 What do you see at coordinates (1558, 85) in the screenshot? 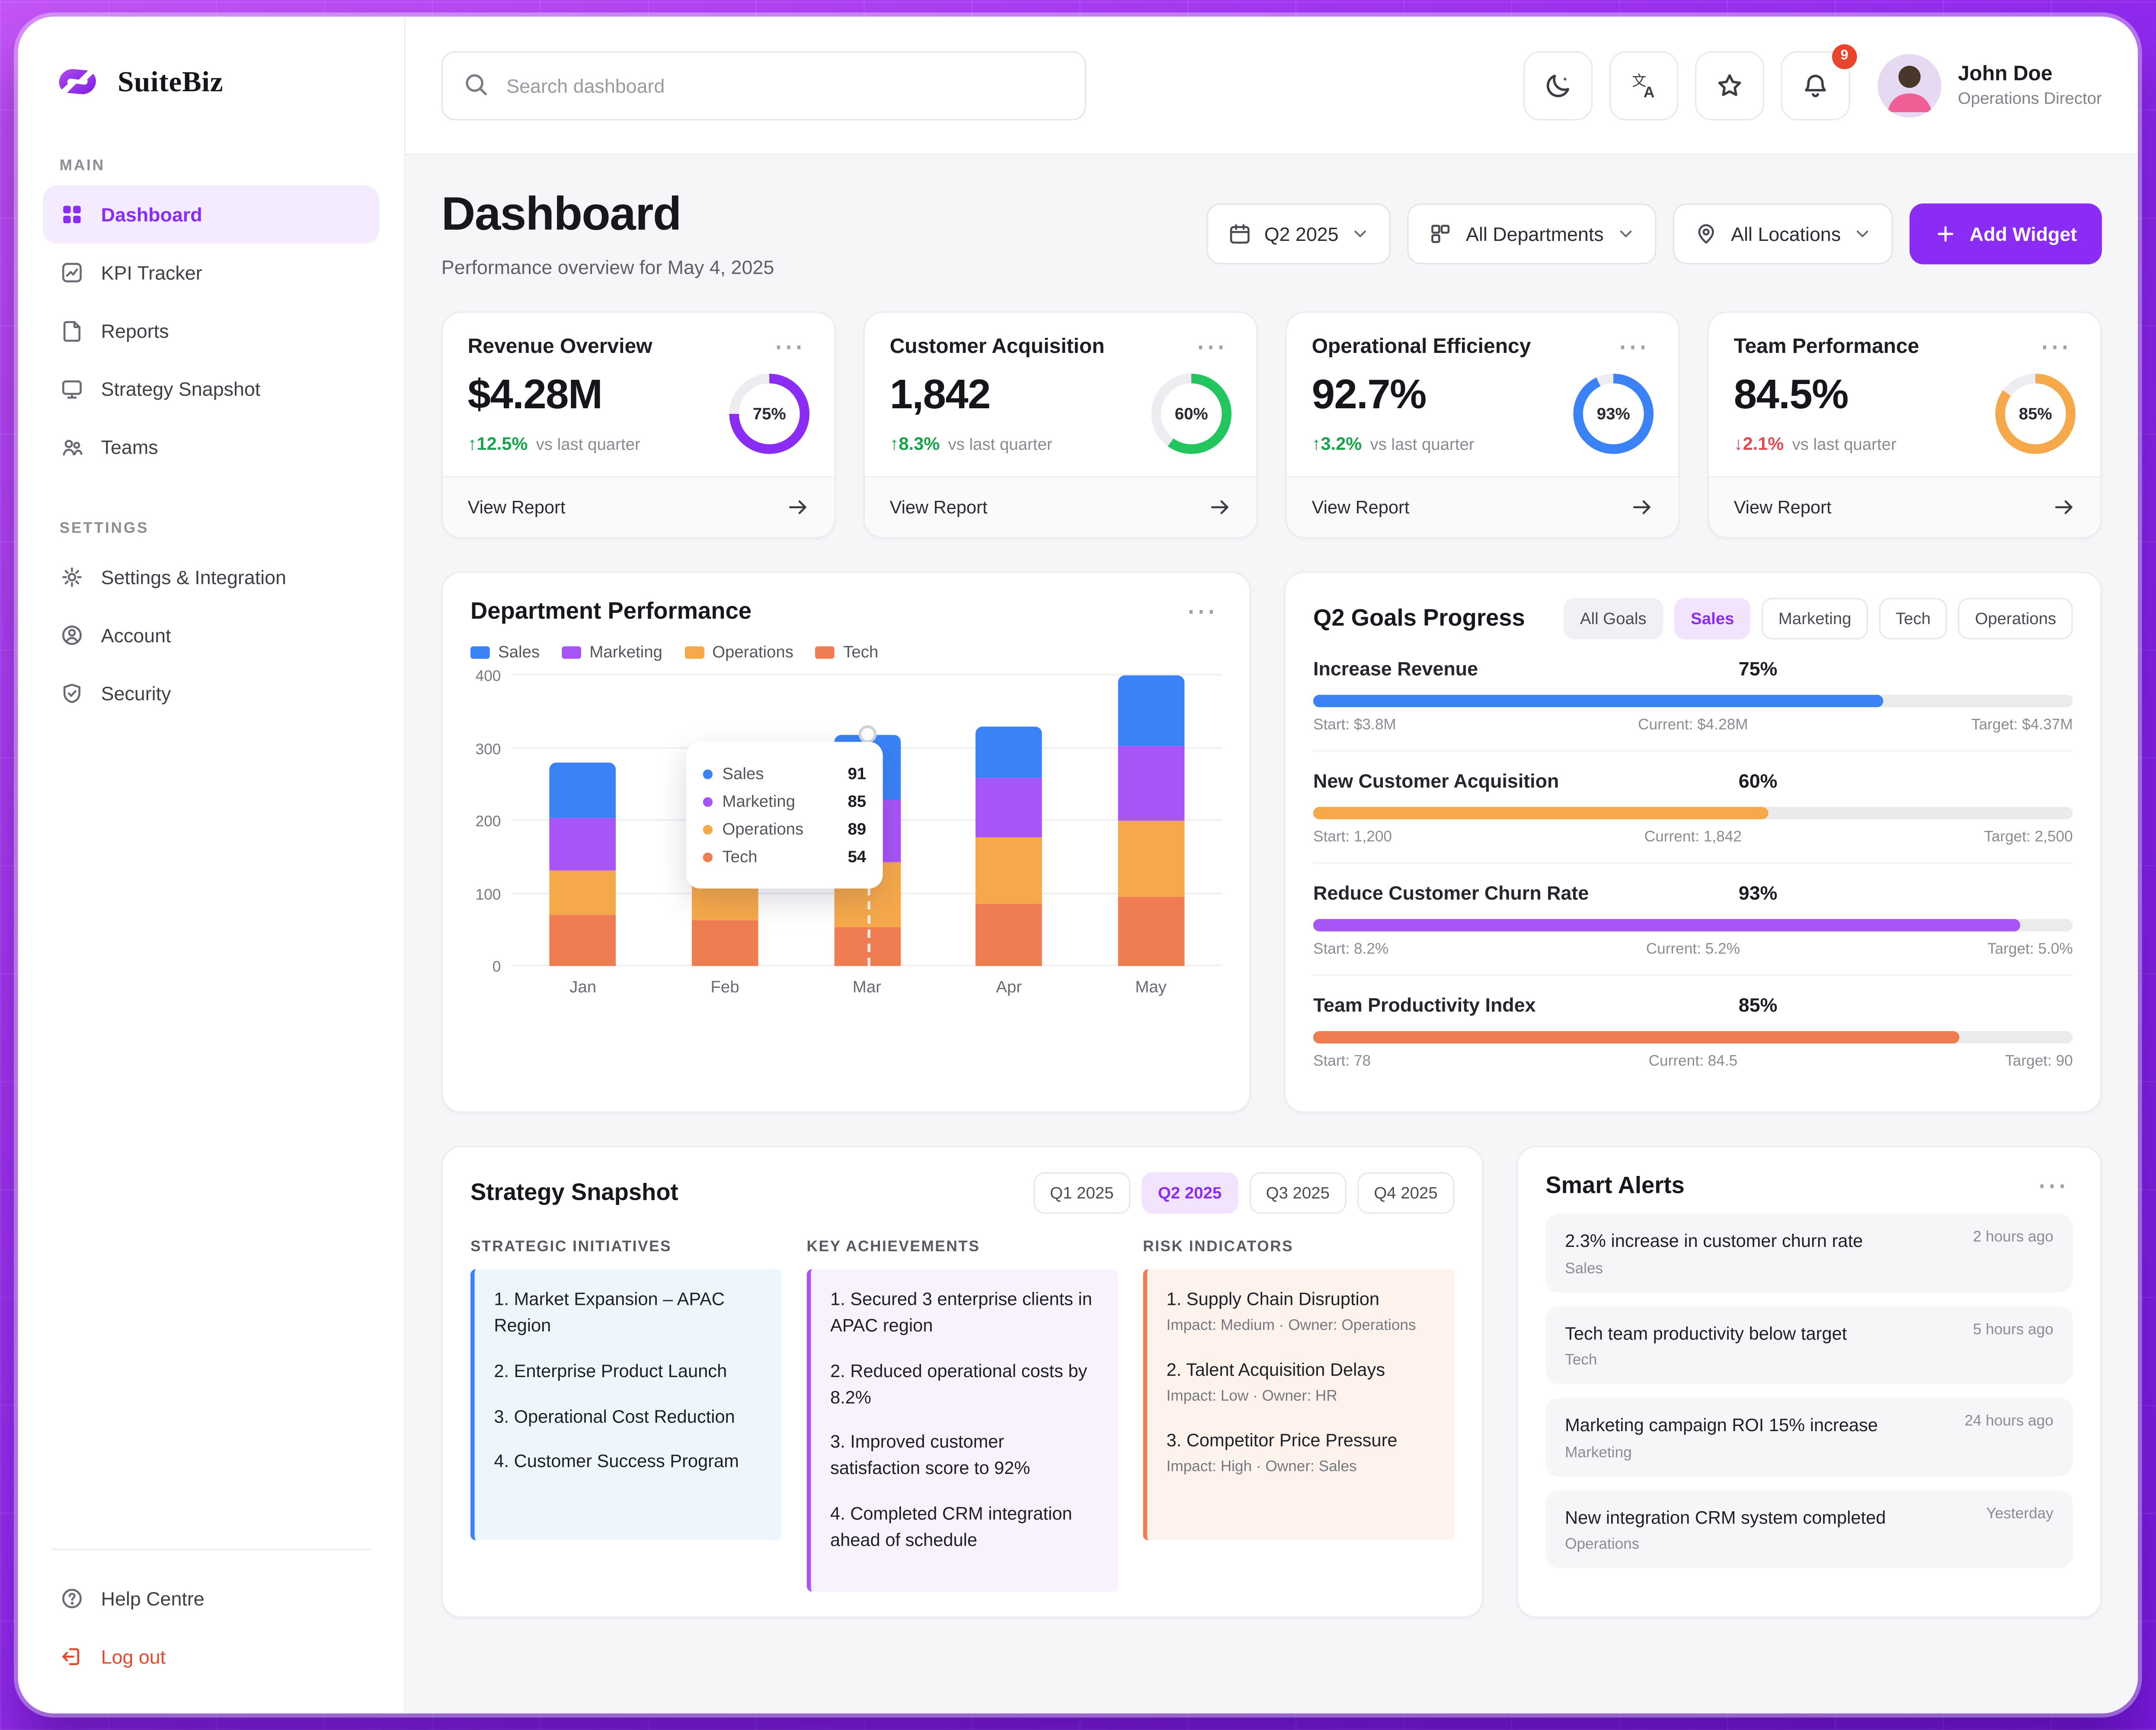
I see `dark-mode-button` at bounding box center [1558, 85].